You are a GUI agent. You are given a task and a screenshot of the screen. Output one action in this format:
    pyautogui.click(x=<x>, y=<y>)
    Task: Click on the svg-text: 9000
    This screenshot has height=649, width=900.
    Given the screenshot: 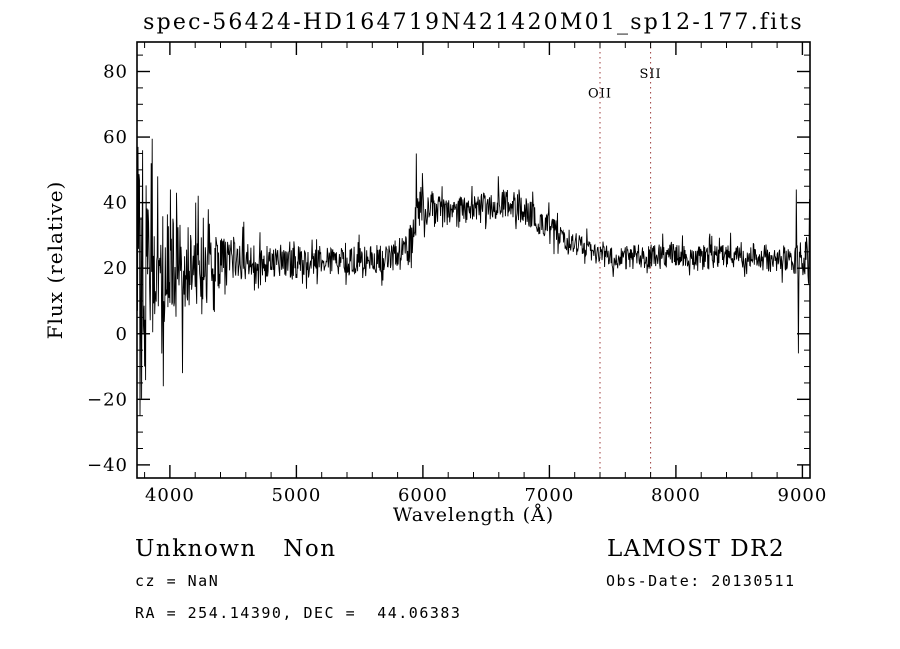 What is the action you would take?
    pyautogui.click(x=803, y=495)
    